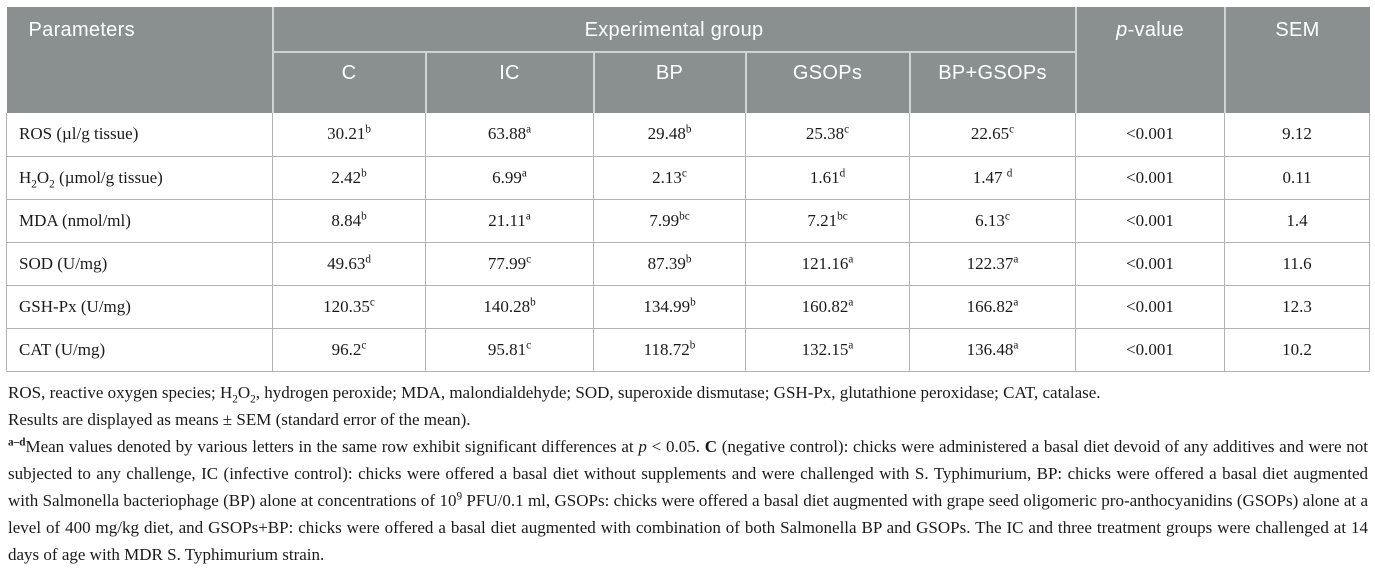 The width and height of the screenshot is (1375, 568). Describe the element at coordinates (139, 263) in the screenshot. I see `parameter-cell: SOD (U/mg)` at that location.